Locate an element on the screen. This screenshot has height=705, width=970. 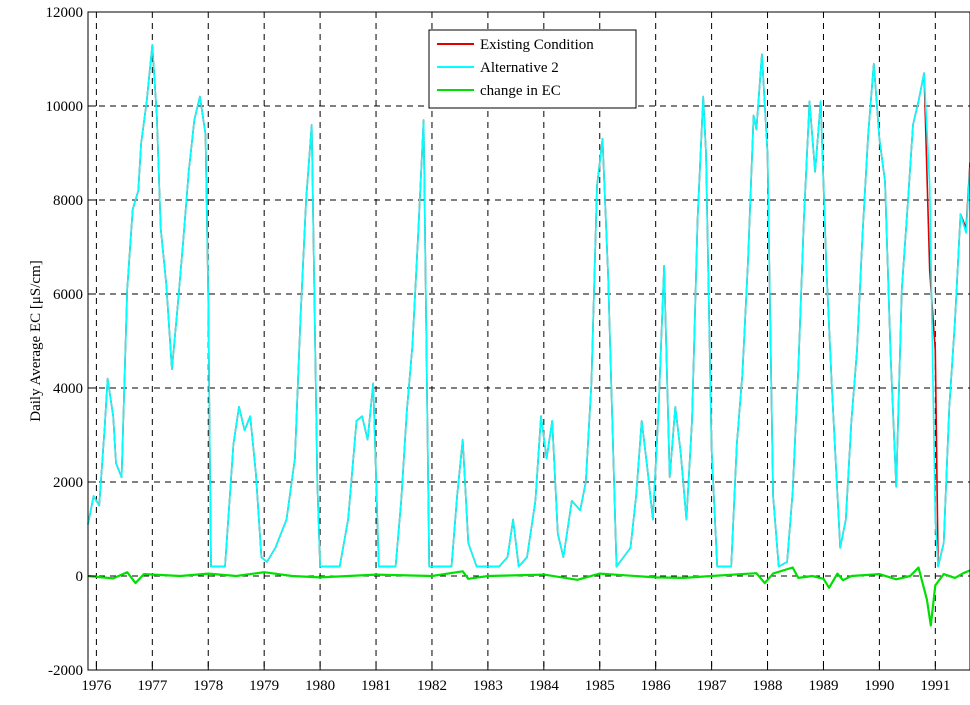
y-tick-label: 12000 is located at coordinates (65, 13).